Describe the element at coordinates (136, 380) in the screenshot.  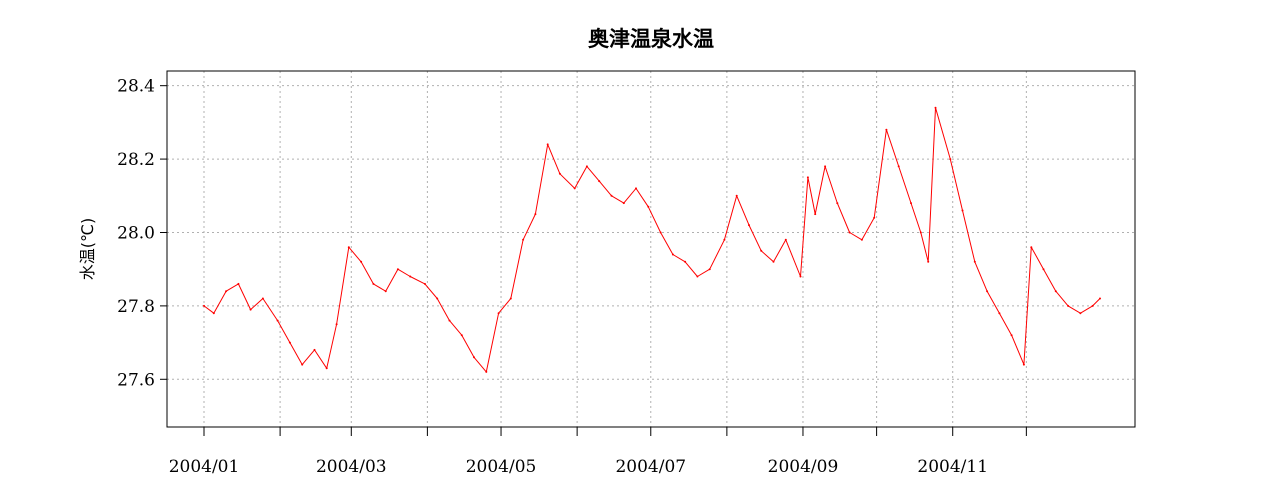
I see `y-tick-label: 27.6` at that location.